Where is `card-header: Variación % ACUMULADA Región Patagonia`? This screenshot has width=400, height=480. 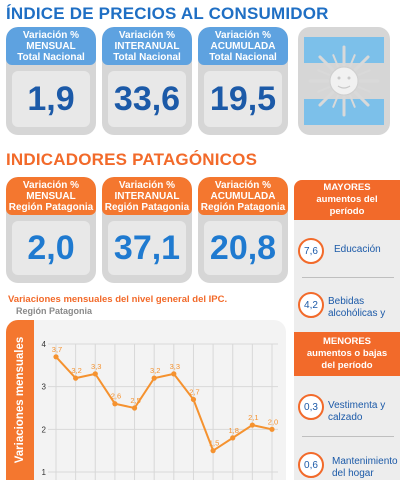 card-header: Variación % ACUMULADA Región Patagonia is located at coordinates (243, 196).